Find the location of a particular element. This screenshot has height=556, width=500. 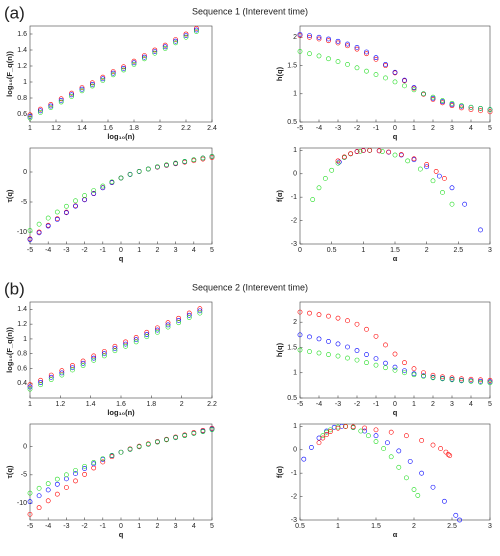

x-tick-label: 3 is located at coordinates (452, 128).